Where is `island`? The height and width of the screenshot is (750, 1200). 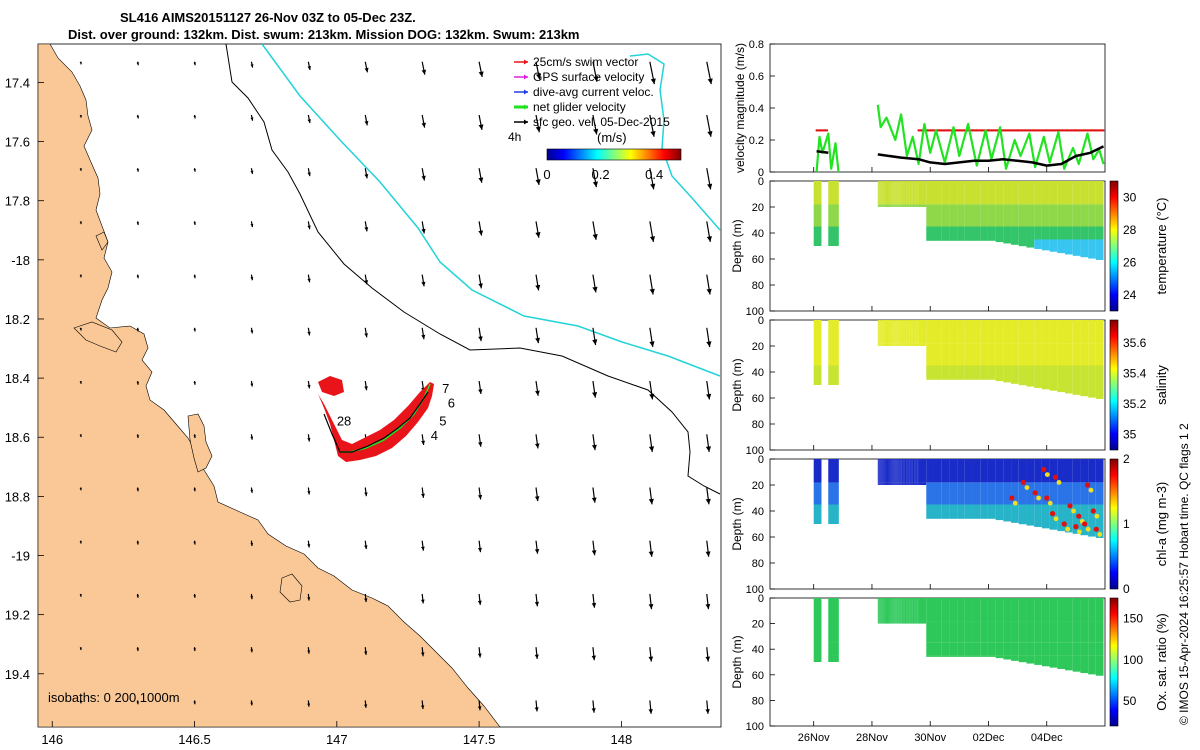 island is located at coordinates (291, 588).